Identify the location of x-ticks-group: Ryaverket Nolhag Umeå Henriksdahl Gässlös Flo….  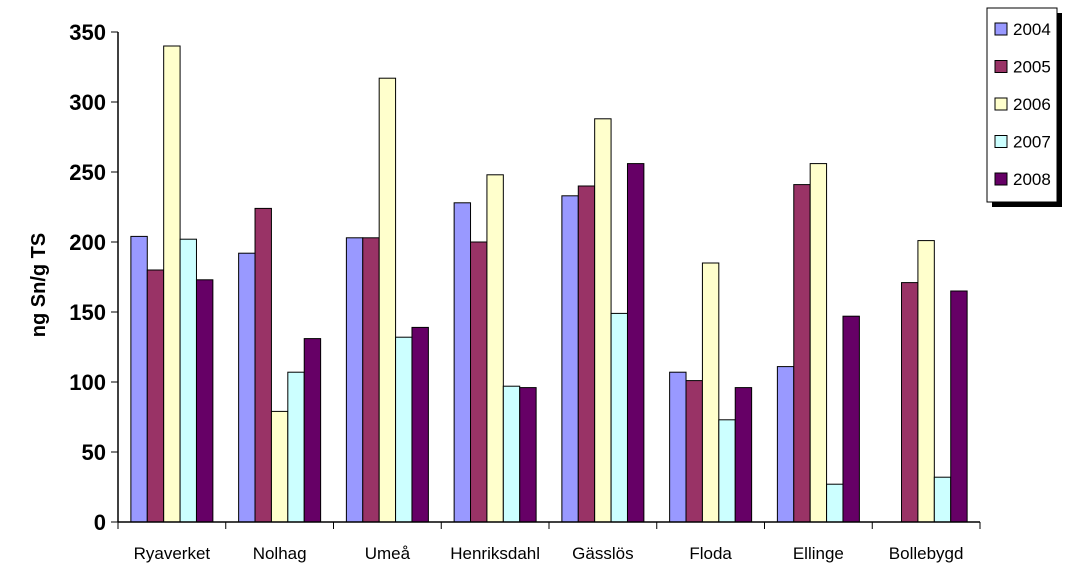
(549, 553).